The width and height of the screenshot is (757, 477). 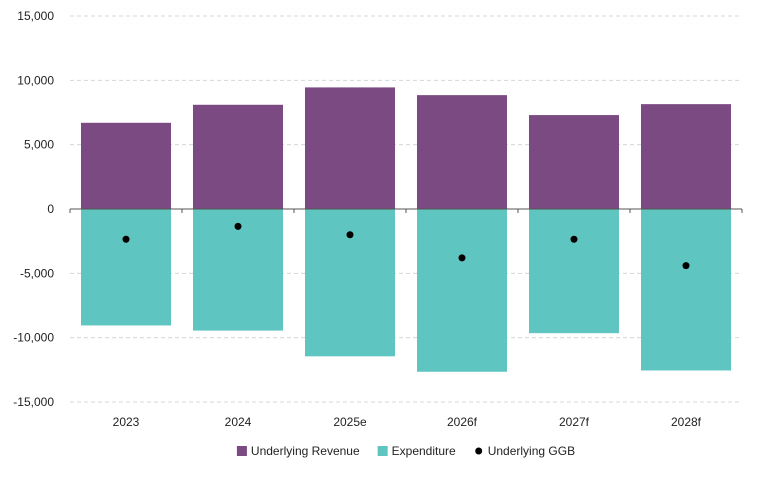 I want to click on bar-expenditure-2023, so click(x=126, y=267).